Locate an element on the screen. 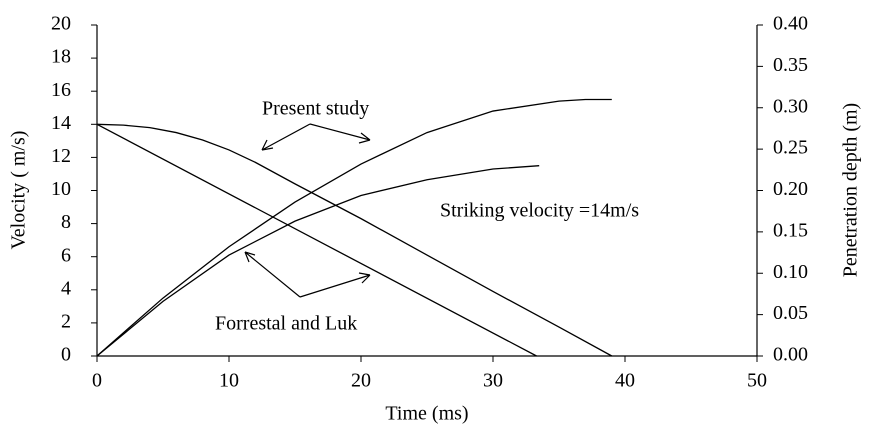 Image resolution: width=869 pixels, height=428 pixels. y-tick-label: 16 is located at coordinates (61, 90).